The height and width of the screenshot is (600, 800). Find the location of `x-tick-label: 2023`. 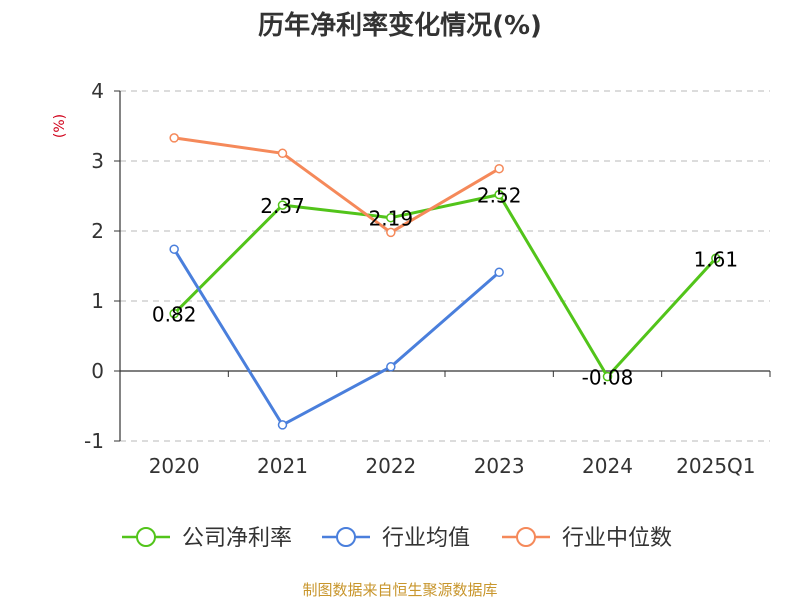

x-tick-label: 2023 is located at coordinates (499, 466).